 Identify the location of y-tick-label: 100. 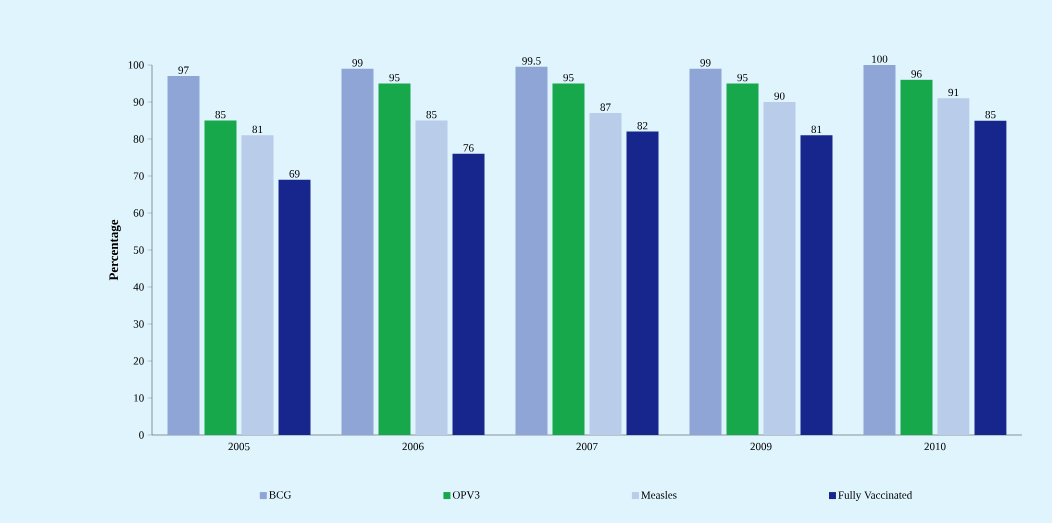
(136, 65).